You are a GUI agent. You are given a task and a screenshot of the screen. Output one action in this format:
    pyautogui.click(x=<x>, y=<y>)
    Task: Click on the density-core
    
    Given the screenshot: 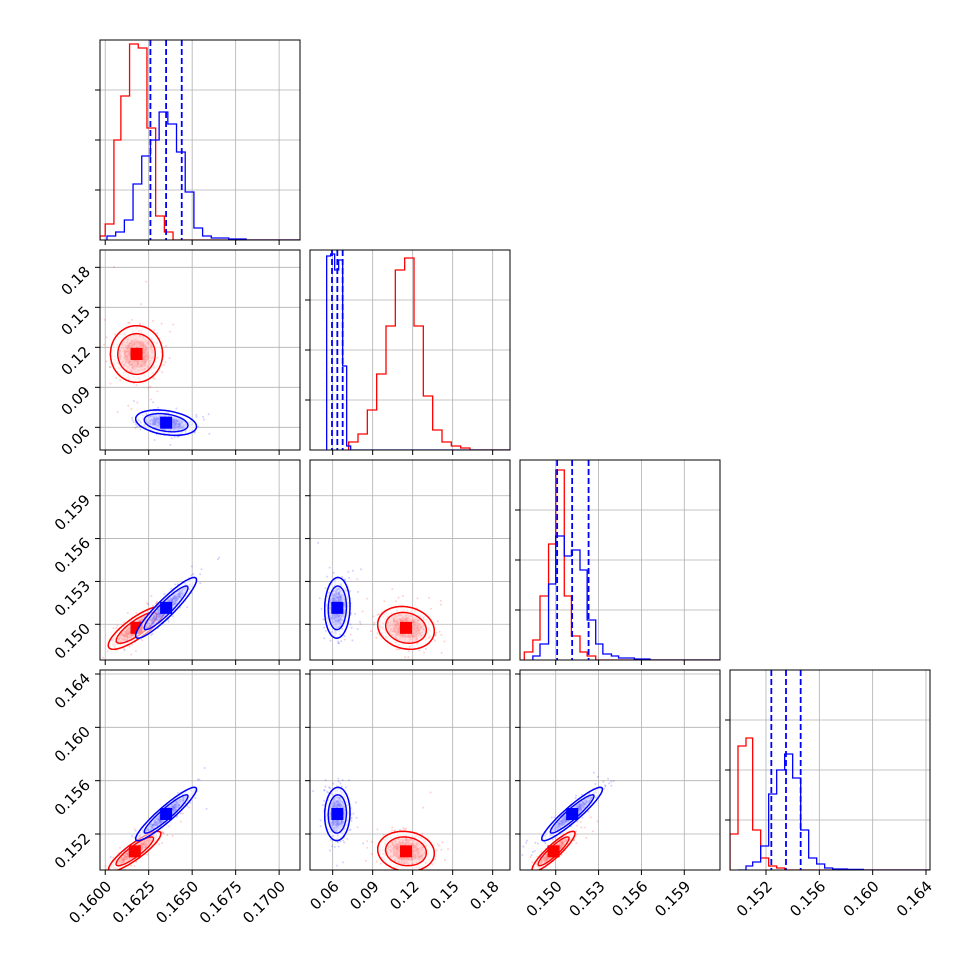 What is the action you would take?
    pyautogui.click(x=337, y=607)
    